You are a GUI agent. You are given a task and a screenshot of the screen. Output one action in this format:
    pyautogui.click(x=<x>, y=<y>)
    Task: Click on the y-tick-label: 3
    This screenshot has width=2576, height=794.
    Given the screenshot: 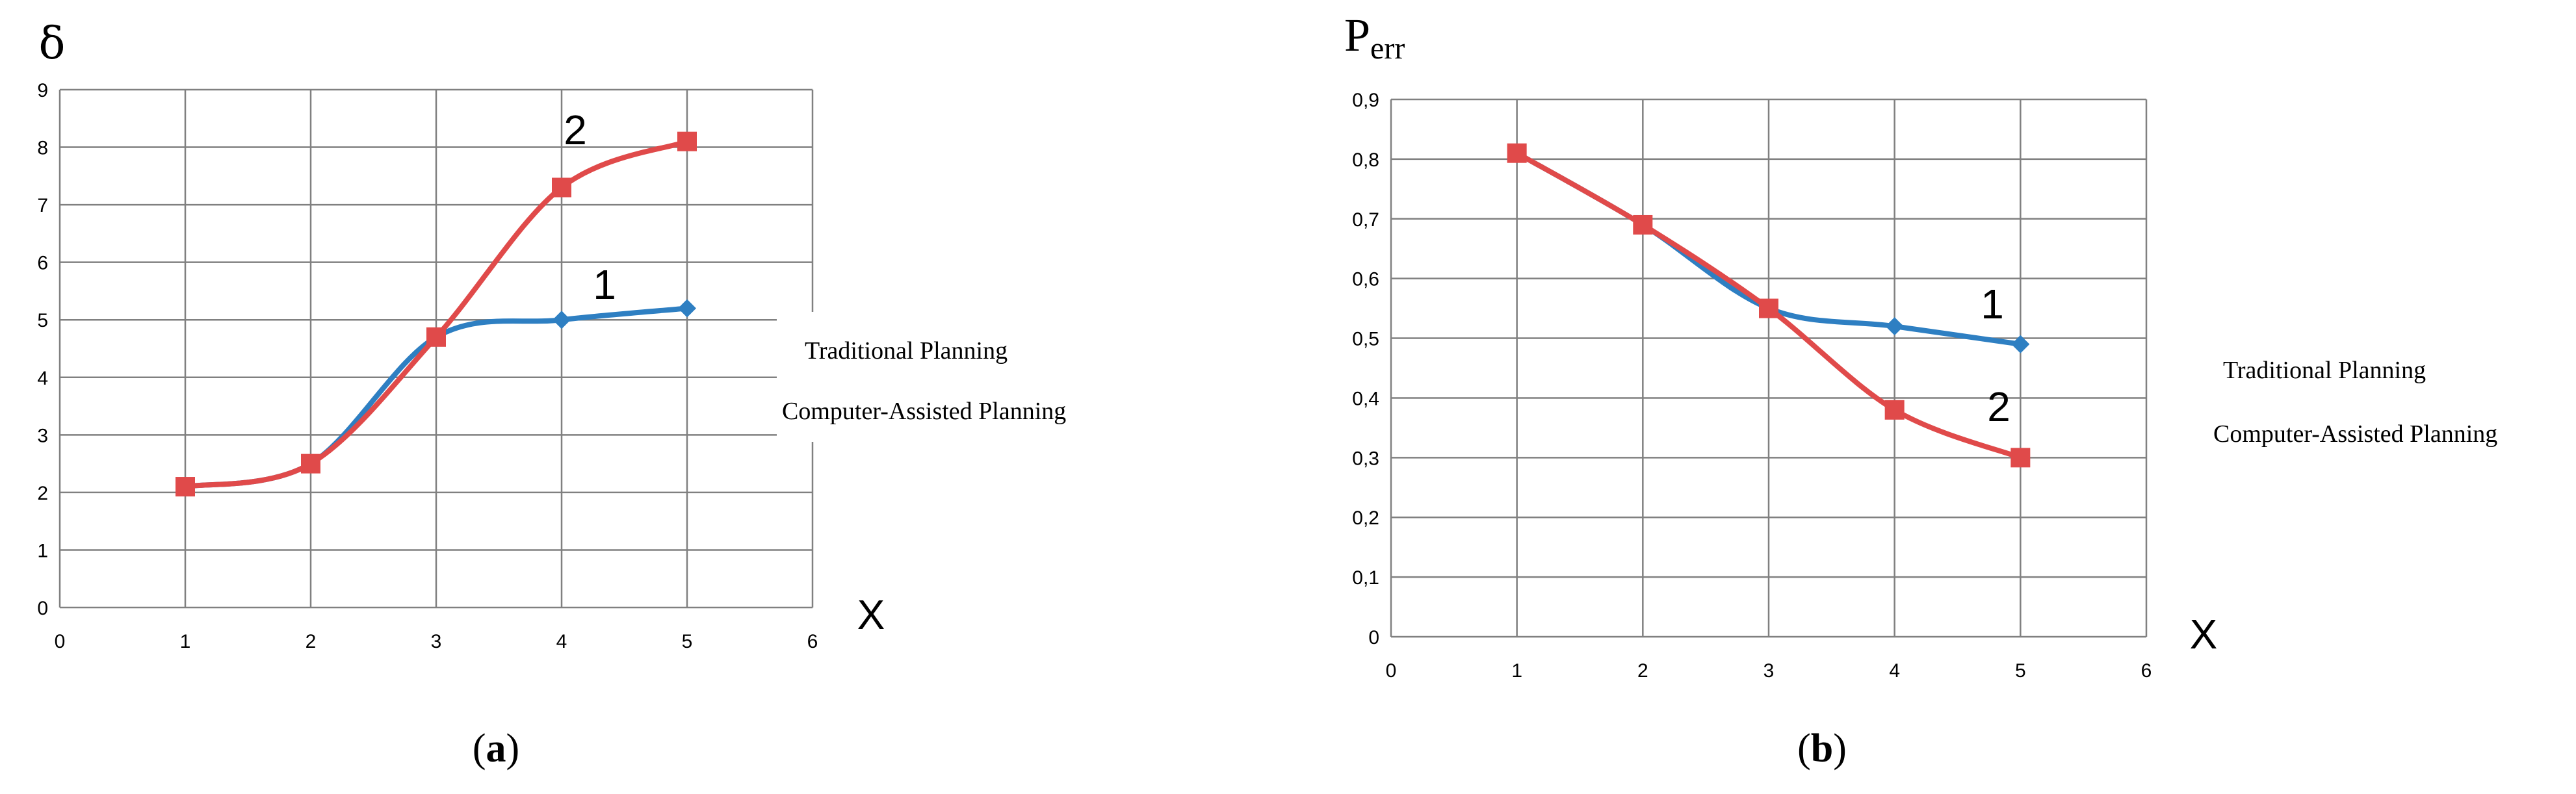 What is the action you would take?
    pyautogui.click(x=42, y=436)
    